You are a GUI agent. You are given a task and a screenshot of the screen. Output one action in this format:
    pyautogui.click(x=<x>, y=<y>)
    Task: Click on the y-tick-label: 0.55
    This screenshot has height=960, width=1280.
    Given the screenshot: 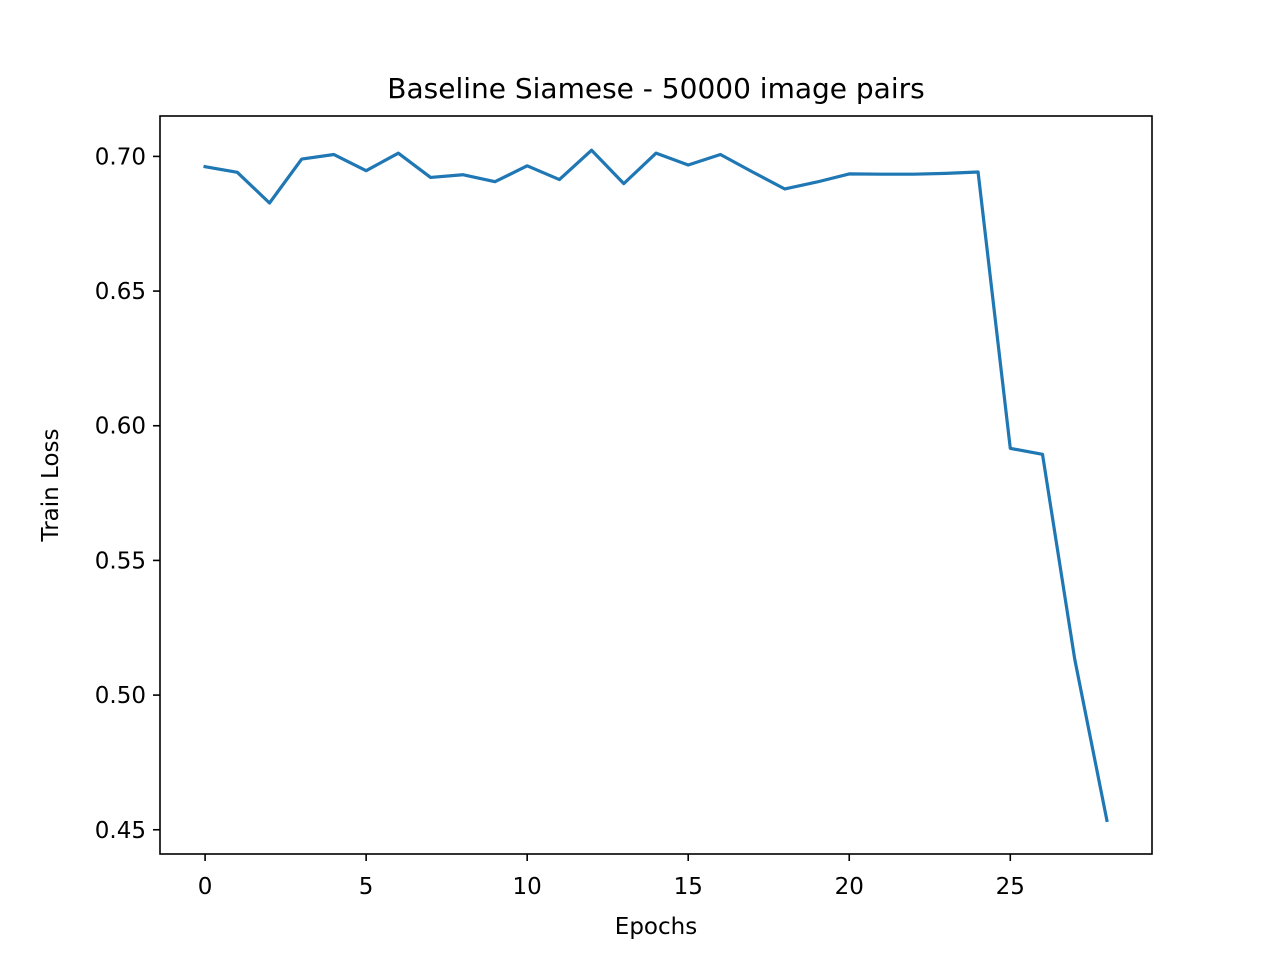 What is the action you would take?
    pyautogui.click(x=120, y=561)
    